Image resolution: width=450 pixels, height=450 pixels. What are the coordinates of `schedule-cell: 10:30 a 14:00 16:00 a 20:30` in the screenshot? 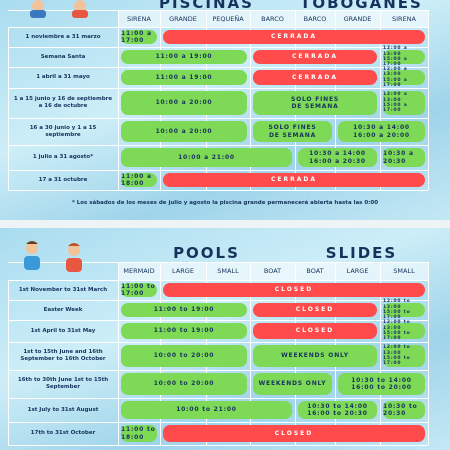 It's located at (337, 157).